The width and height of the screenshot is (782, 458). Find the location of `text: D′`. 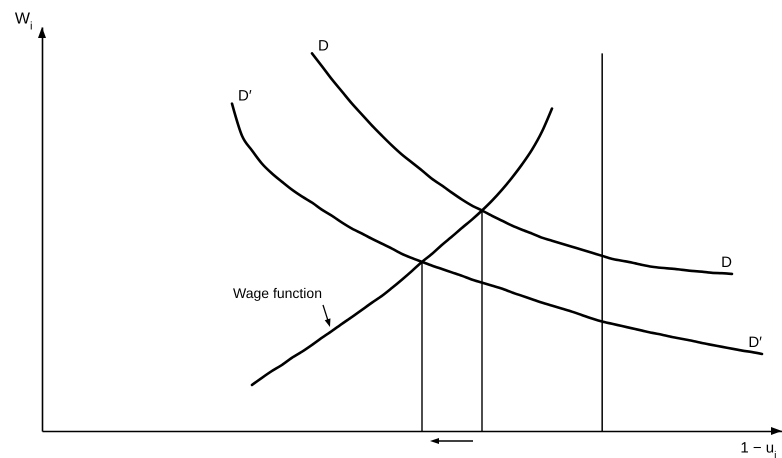

text: D′ is located at coordinates (245, 96).